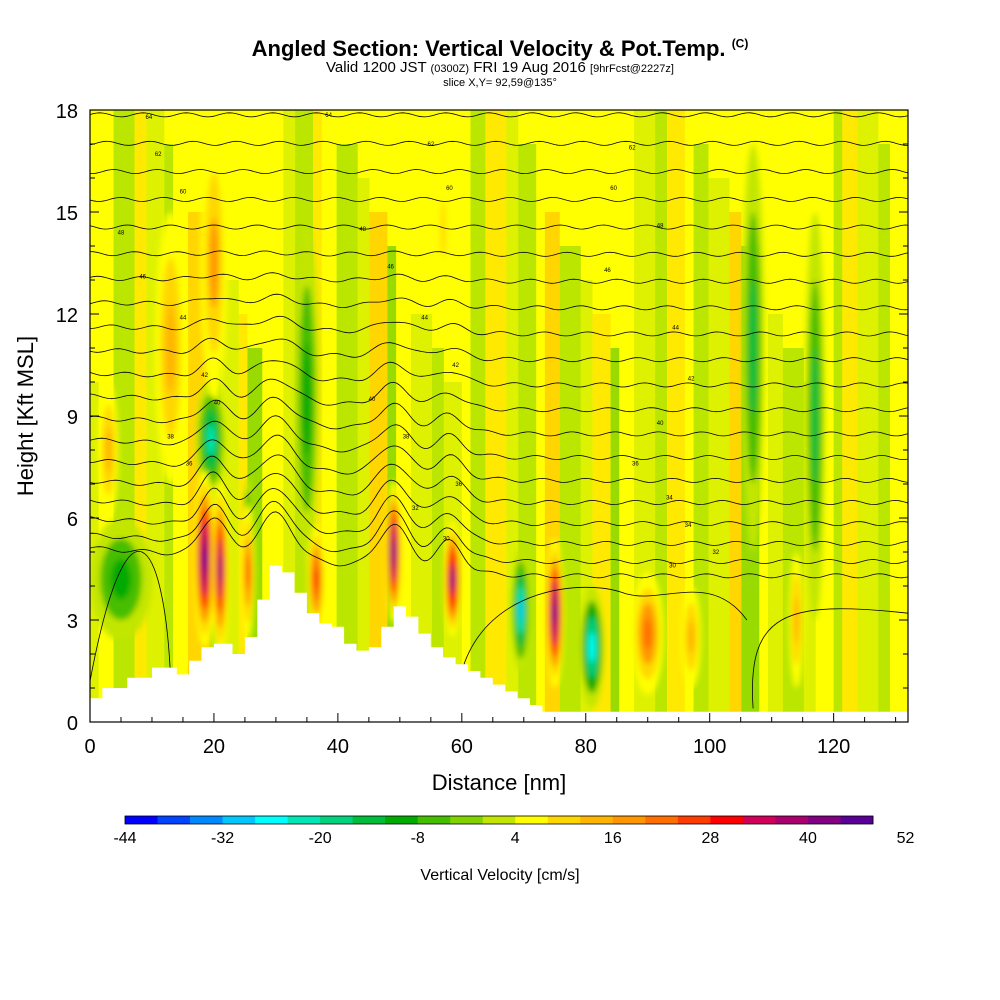  What do you see at coordinates (362, 230) in the screenshot?
I see `contour-label: 48` at bounding box center [362, 230].